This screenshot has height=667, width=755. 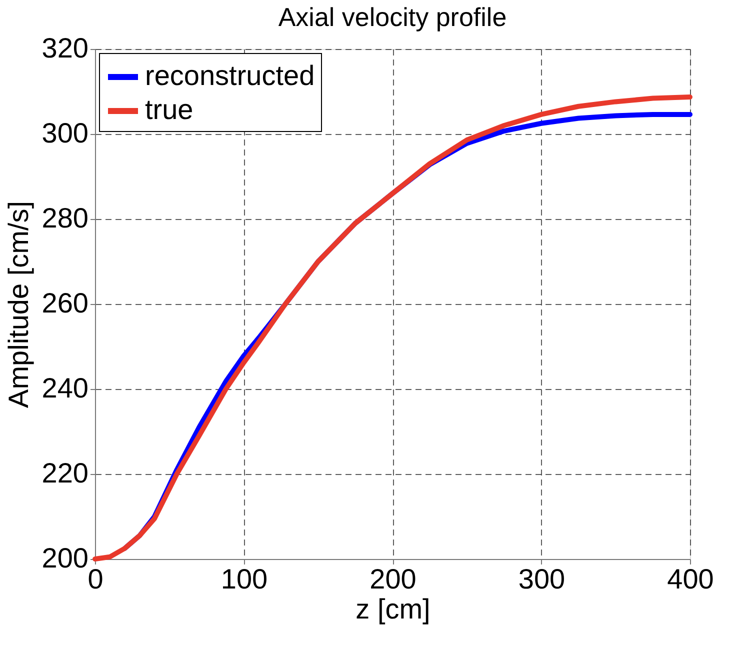 What do you see at coordinates (65, 133) in the screenshot?
I see `y-tick-label: 300` at bounding box center [65, 133].